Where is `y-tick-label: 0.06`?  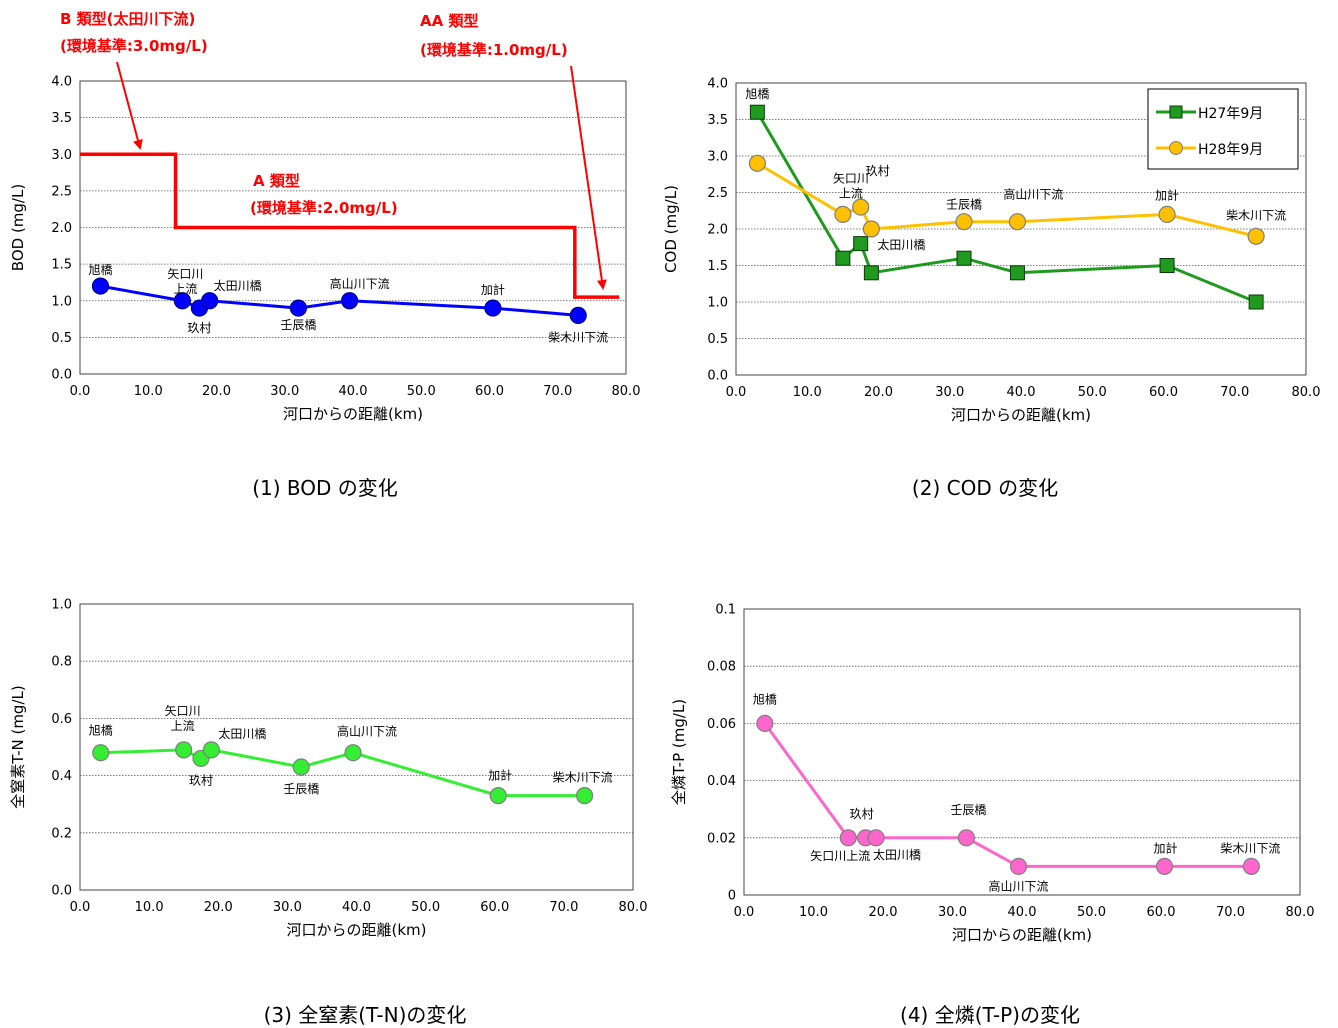
y-tick-label: 0.06 is located at coordinates (721, 724).